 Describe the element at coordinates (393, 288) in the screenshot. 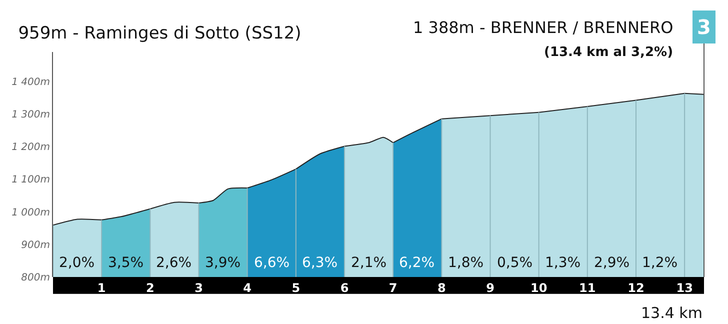

I see `x-tick-label: 7` at that location.